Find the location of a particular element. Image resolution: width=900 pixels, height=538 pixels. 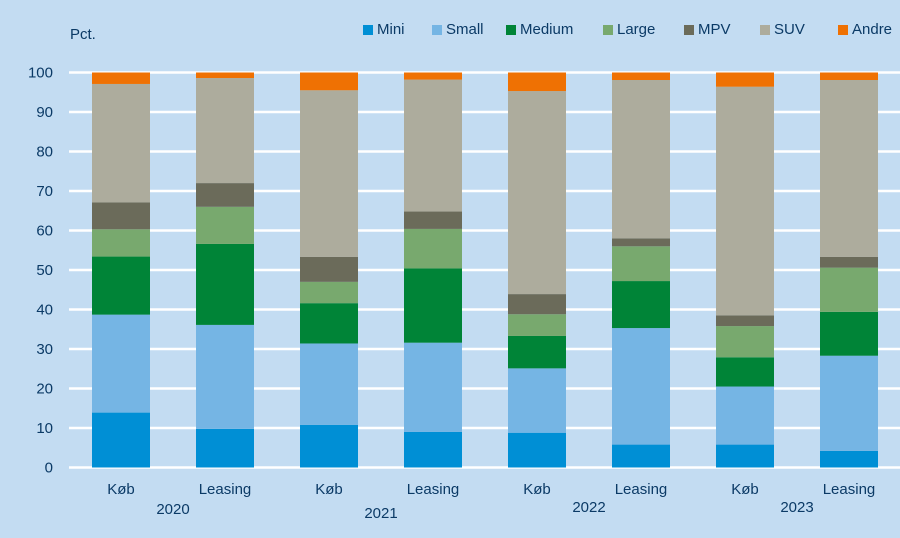

legend-item-large: Large is located at coordinates (629, 29).